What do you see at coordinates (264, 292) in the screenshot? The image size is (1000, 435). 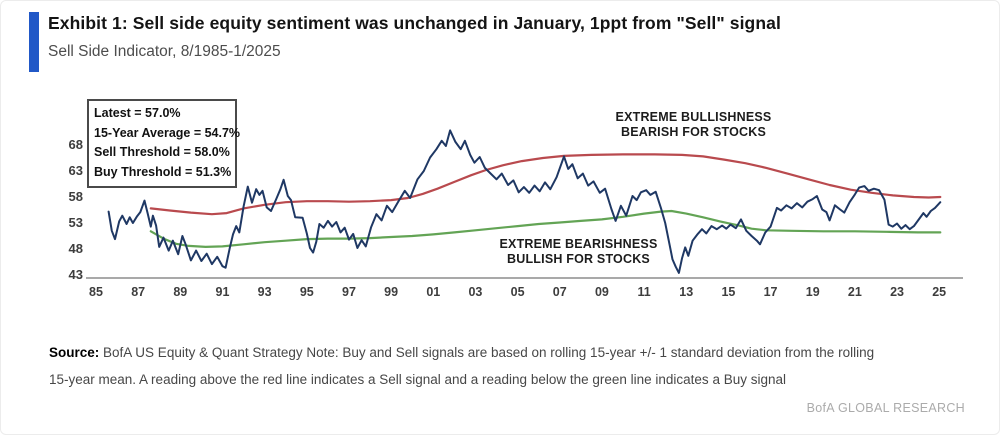 I see `x-tick-label: 93` at bounding box center [264, 292].